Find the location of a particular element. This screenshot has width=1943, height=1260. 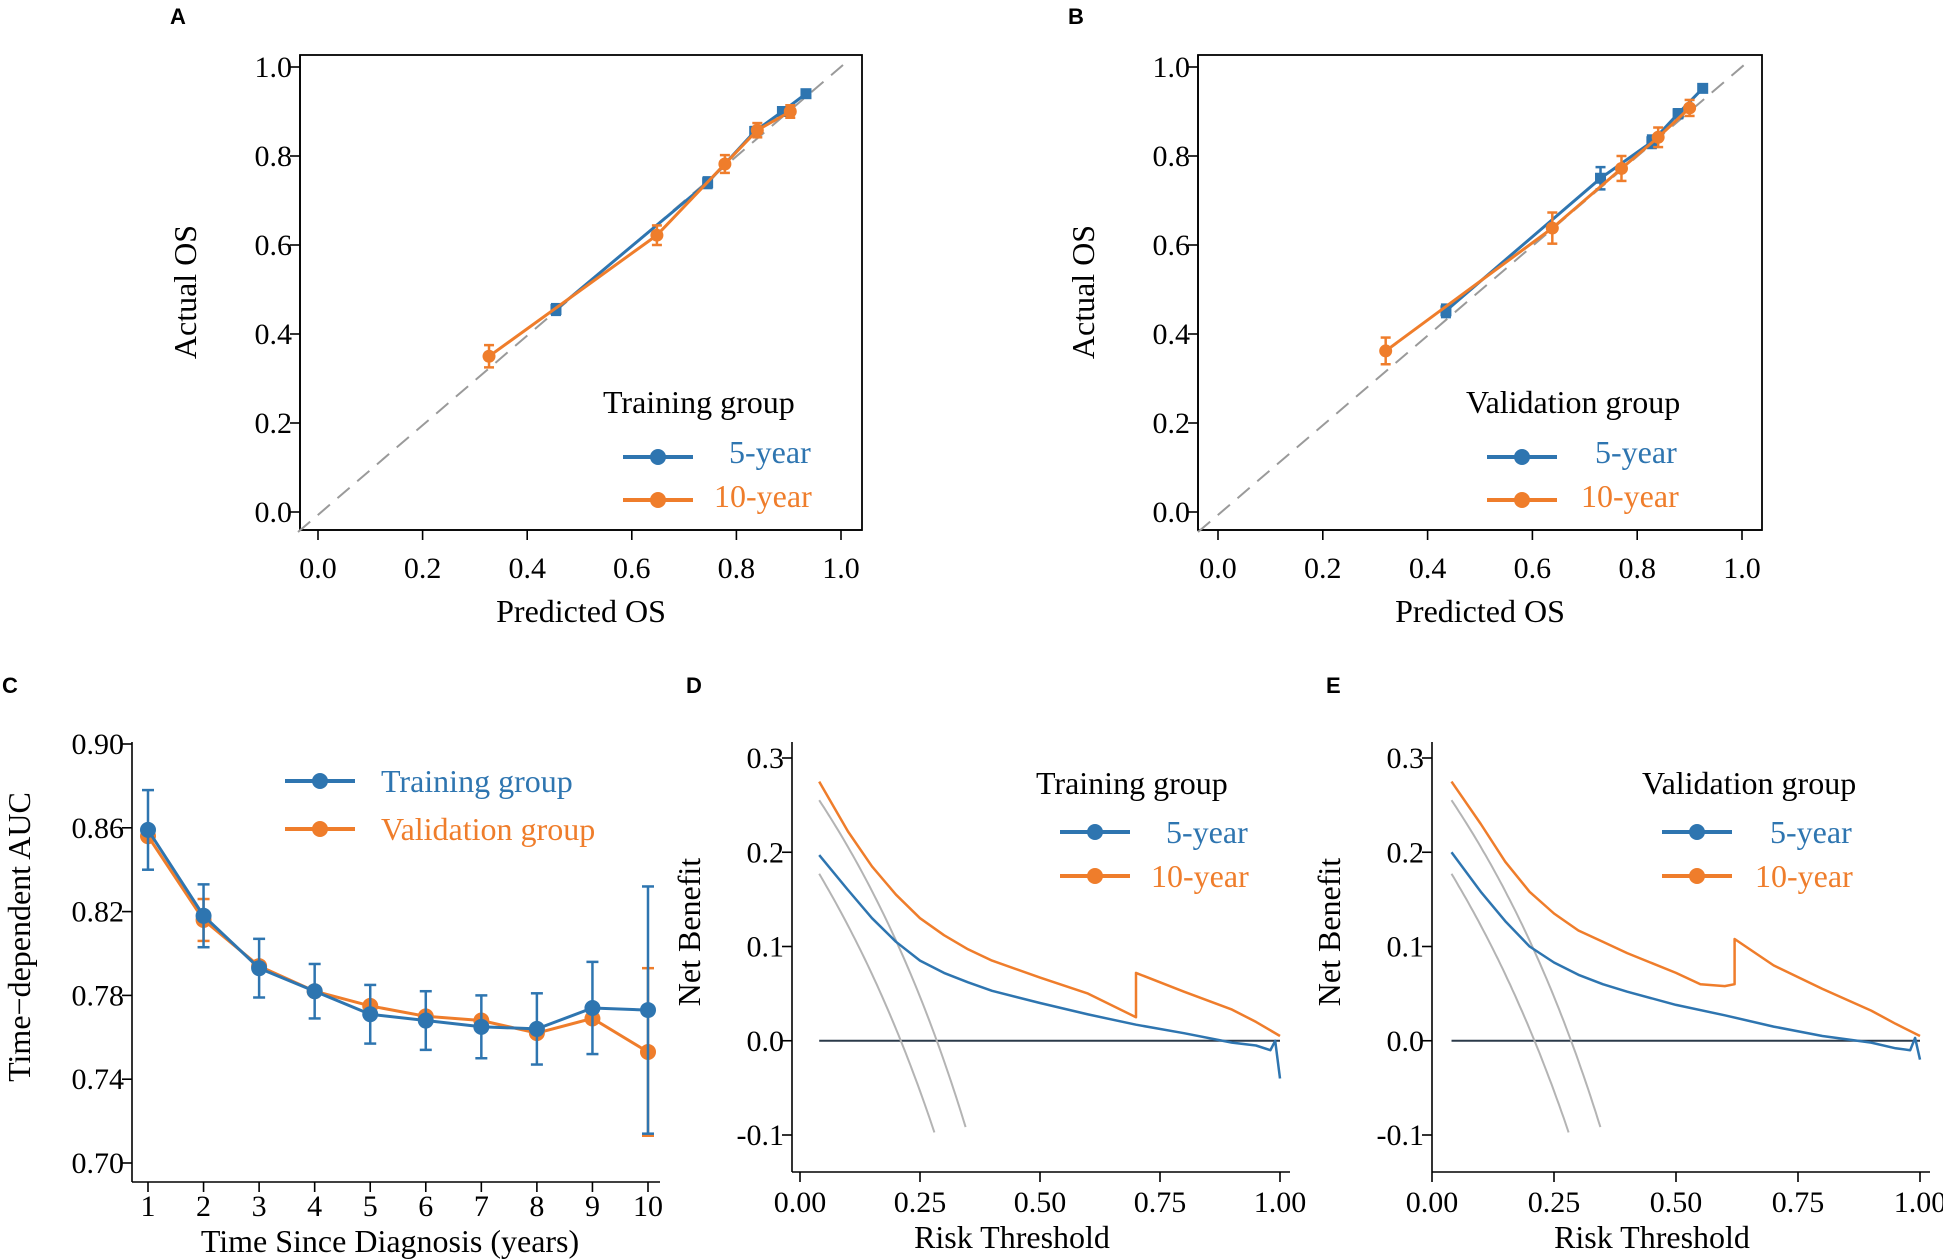

legend-label-validation: Validation group is located at coordinates (488, 829).